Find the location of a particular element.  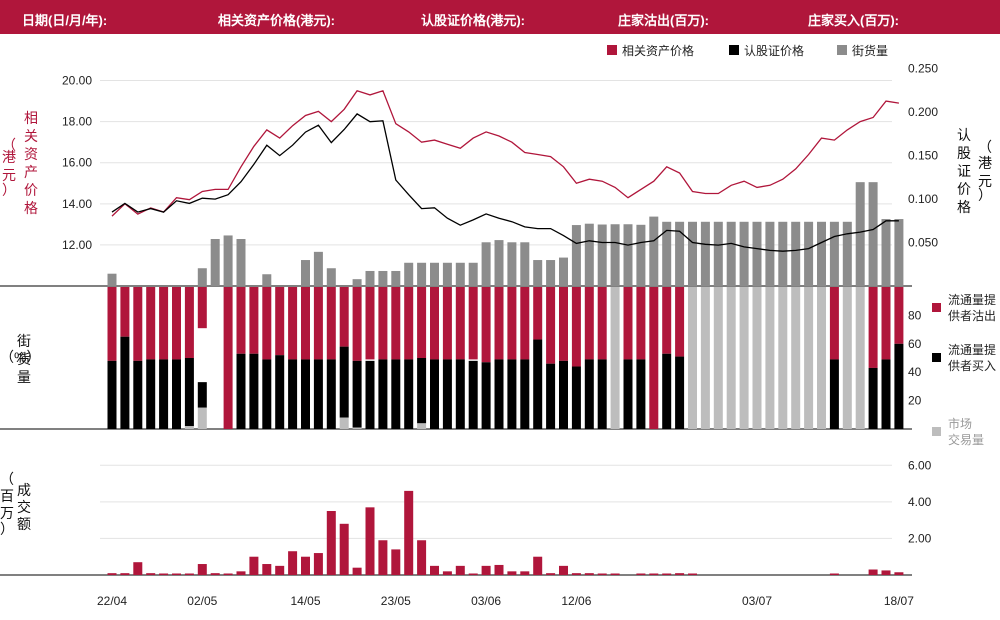

turnover-axis-title: 成 交 额 （ 百 万 ） is located at coordinates (15, 504).